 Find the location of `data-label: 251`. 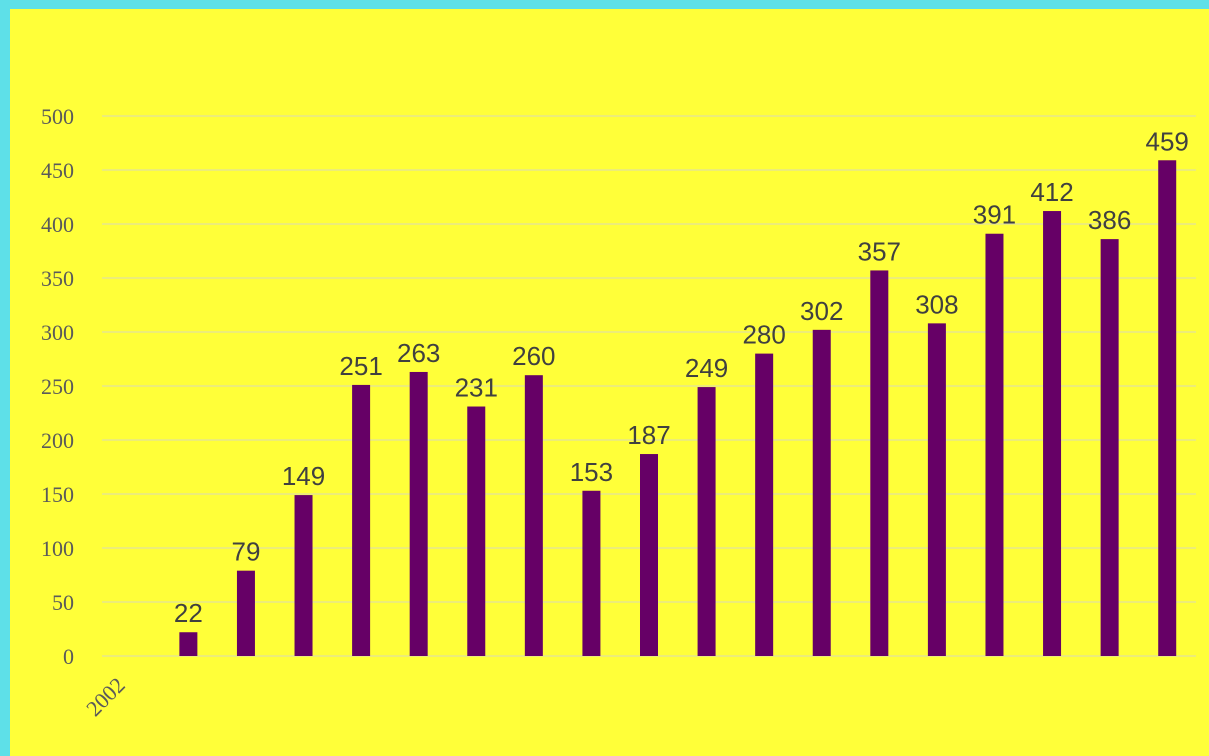

data-label: 251 is located at coordinates (360, 366).